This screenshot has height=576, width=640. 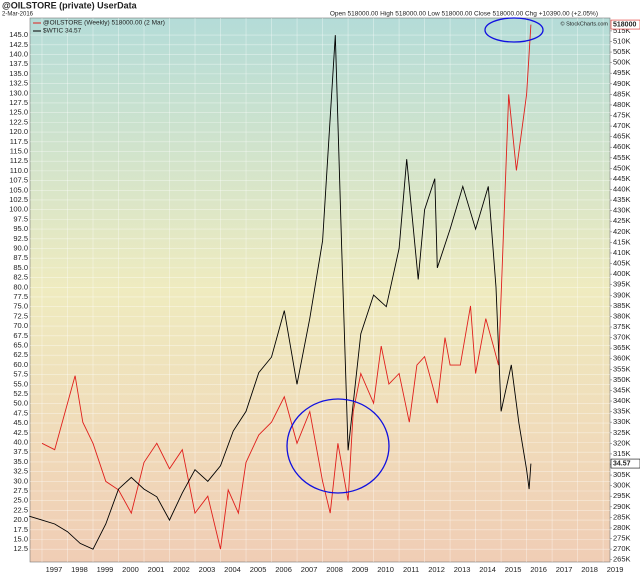 What do you see at coordinates (20, 490) in the screenshot?
I see `y-tick-label: 27.5` at bounding box center [20, 490].